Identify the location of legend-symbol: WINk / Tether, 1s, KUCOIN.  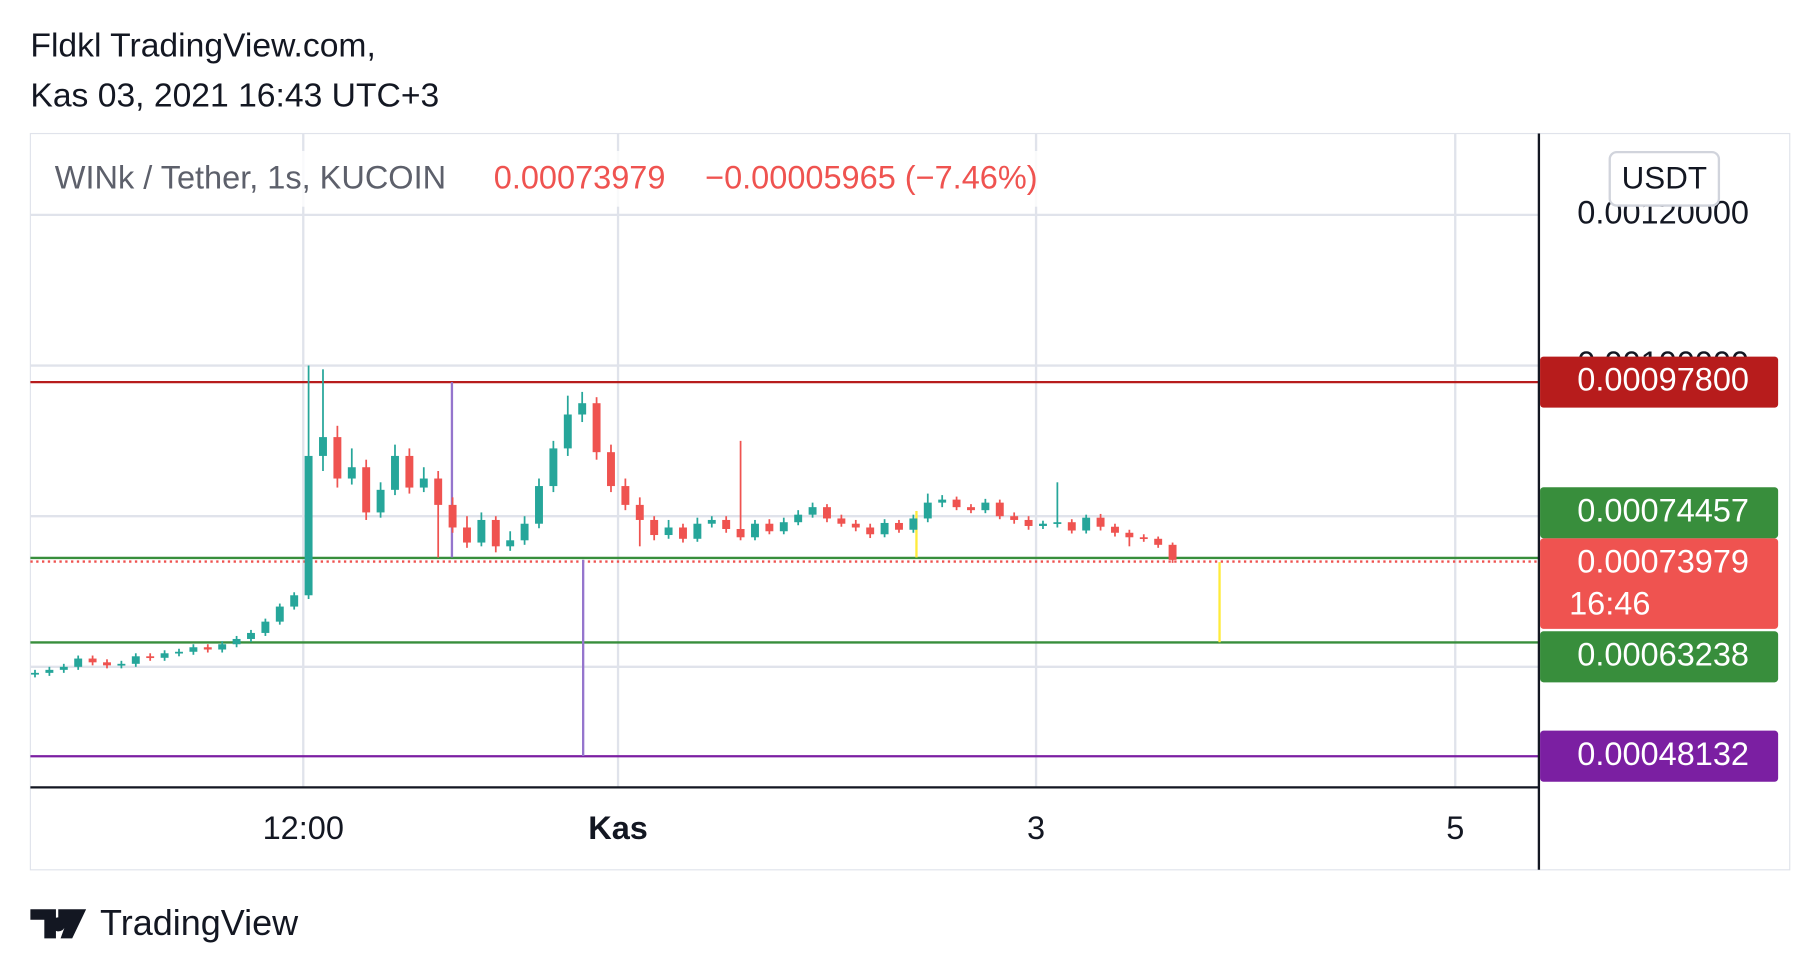
(250, 178).